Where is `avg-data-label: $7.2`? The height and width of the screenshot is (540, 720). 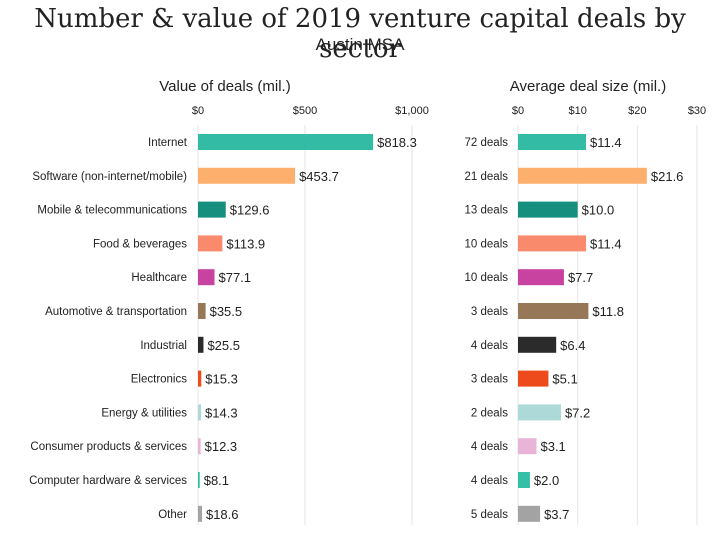
avg-data-label: $7.2 is located at coordinates (577, 412).